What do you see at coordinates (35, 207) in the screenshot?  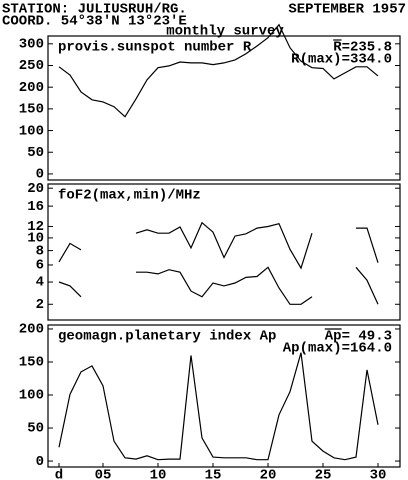 I see `y-tick-label: 16` at bounding box center [35, 207].